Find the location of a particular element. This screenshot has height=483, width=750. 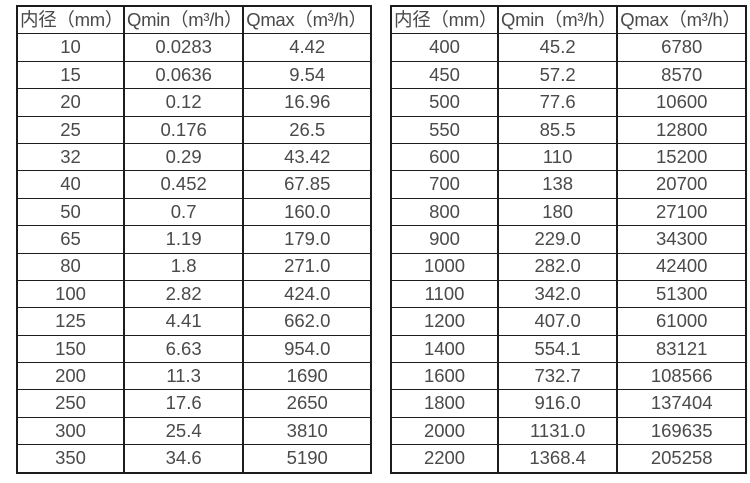

table-cell: 9.54 is located at coordinates (307, 75).